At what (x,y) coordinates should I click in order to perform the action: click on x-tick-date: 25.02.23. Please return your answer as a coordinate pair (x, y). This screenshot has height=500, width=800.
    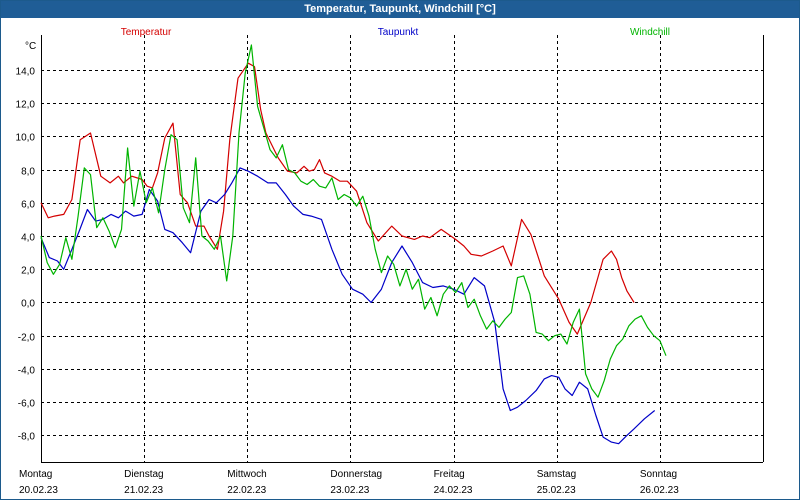
    Looking at the image, I should click on (556, 490).